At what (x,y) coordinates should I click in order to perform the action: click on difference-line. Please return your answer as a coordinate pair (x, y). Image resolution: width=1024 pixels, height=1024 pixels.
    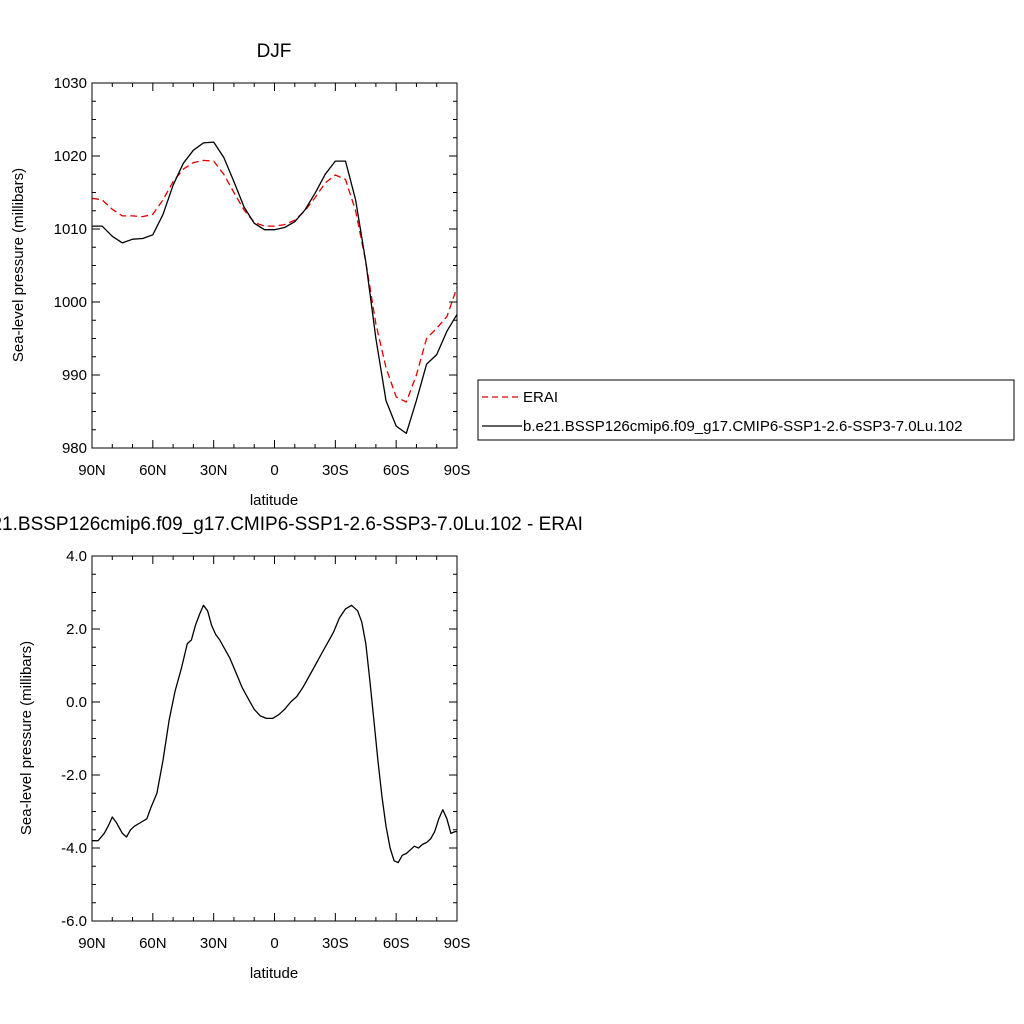
    Looking at the image, I should click on (274, 734).